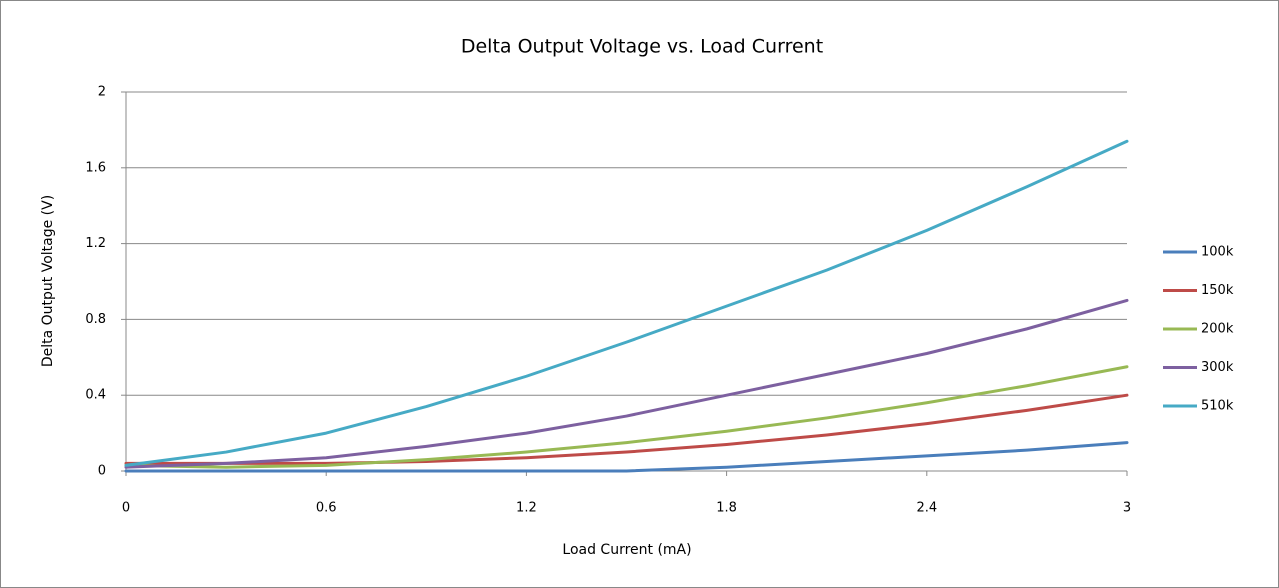 This screenshot has width=1279, height=588. I want to click on legend-label: 300k, so click(1217, 367).